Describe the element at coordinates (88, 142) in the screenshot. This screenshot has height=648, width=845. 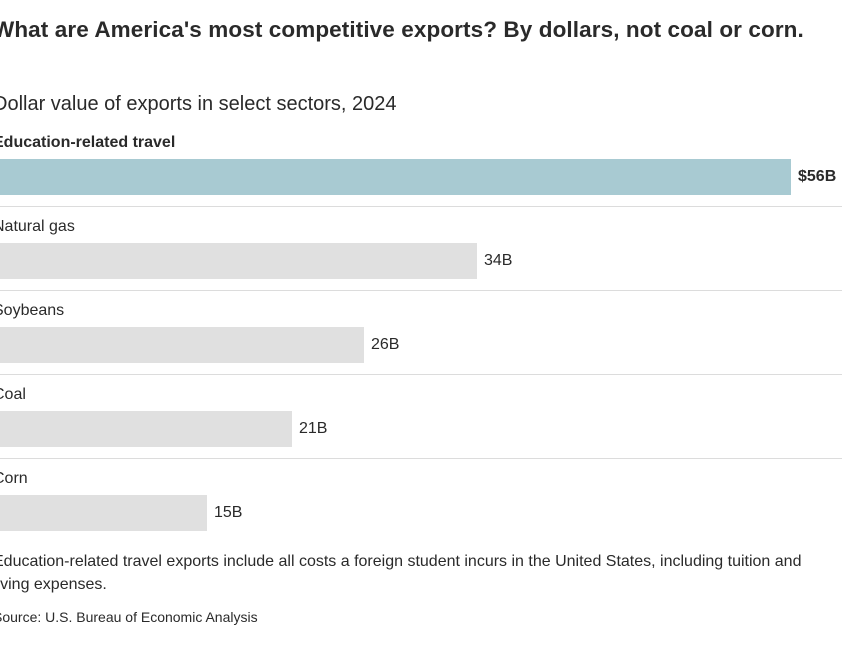
I see `category-label: Education-related travel` at that location.